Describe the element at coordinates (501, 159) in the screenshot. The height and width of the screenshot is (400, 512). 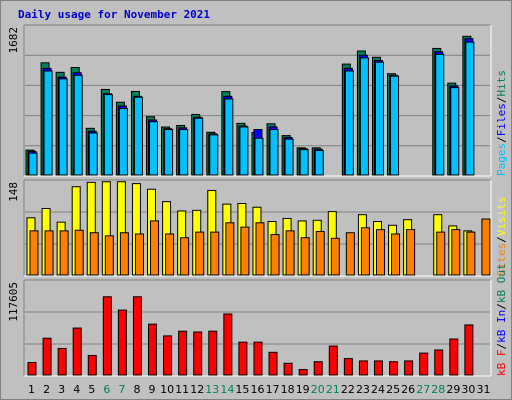
I see `legend-pages: Pages` at that location.